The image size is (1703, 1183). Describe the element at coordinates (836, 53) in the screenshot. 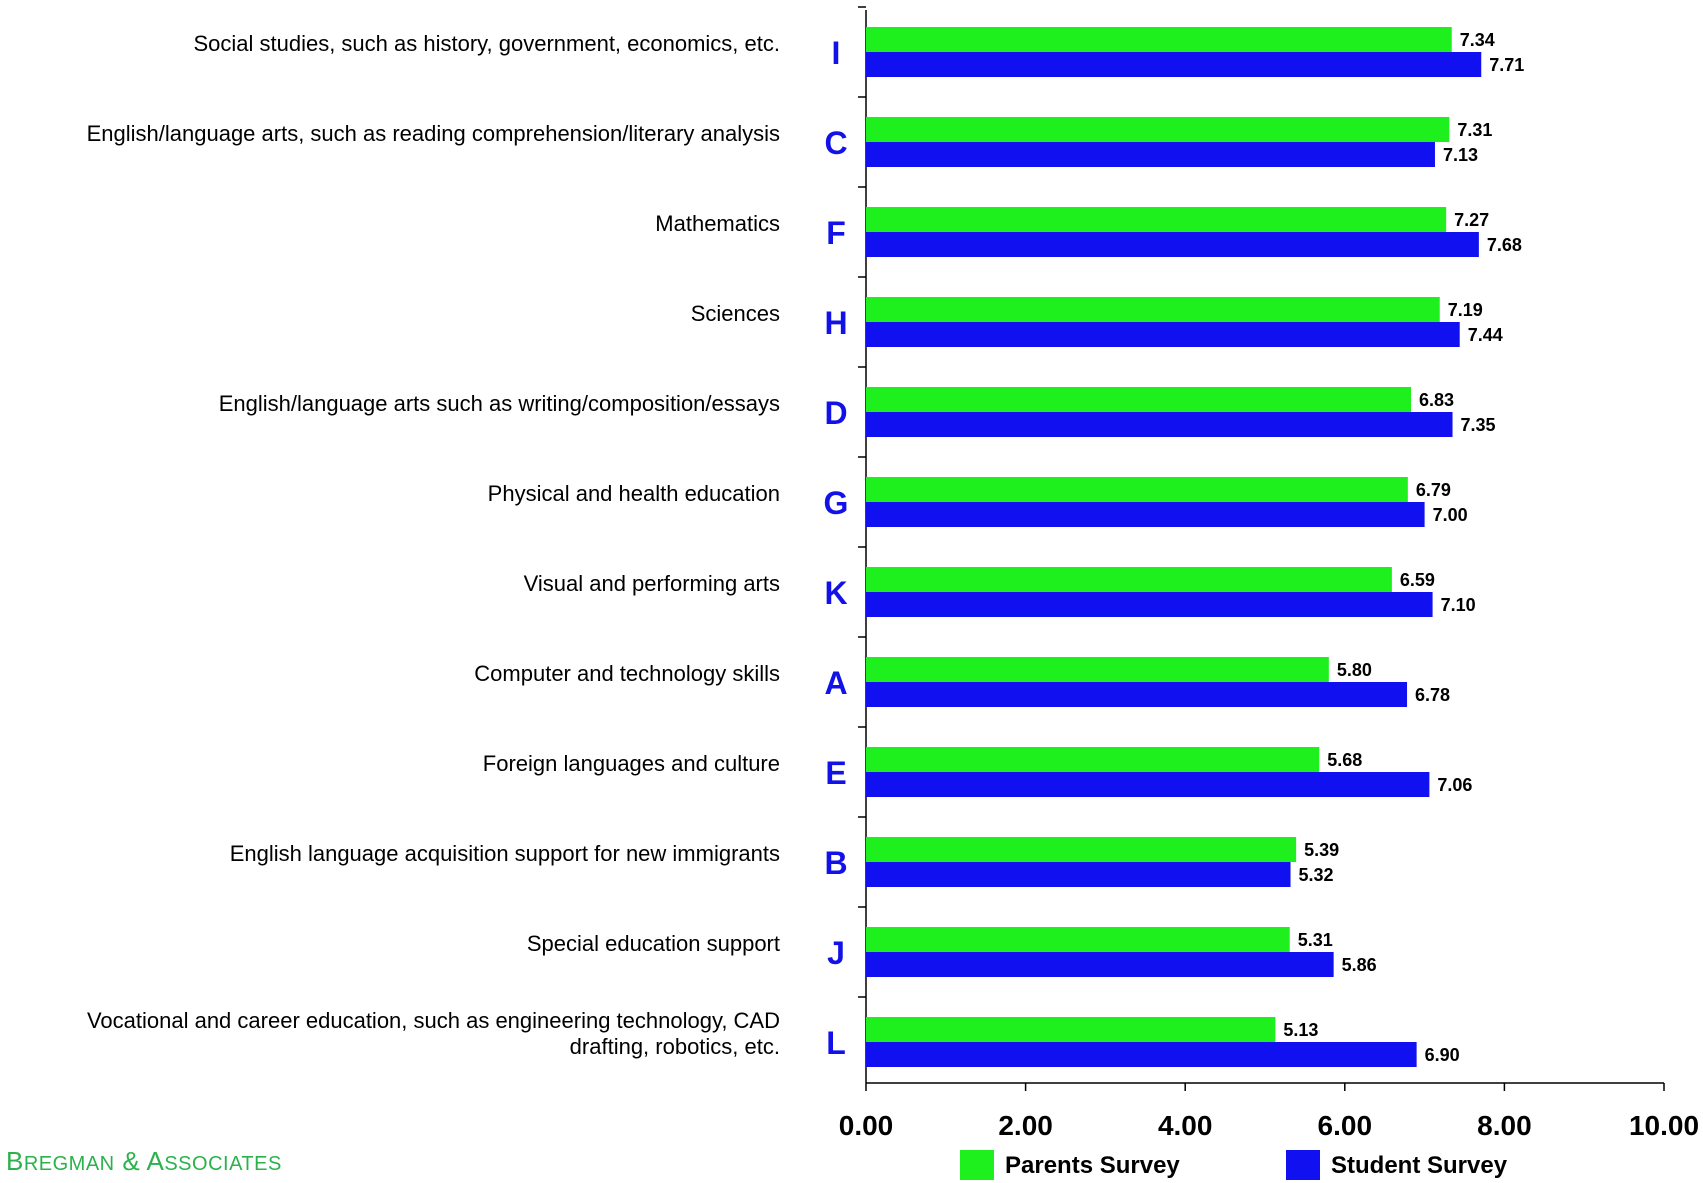

I see `category-code: I` at that location.